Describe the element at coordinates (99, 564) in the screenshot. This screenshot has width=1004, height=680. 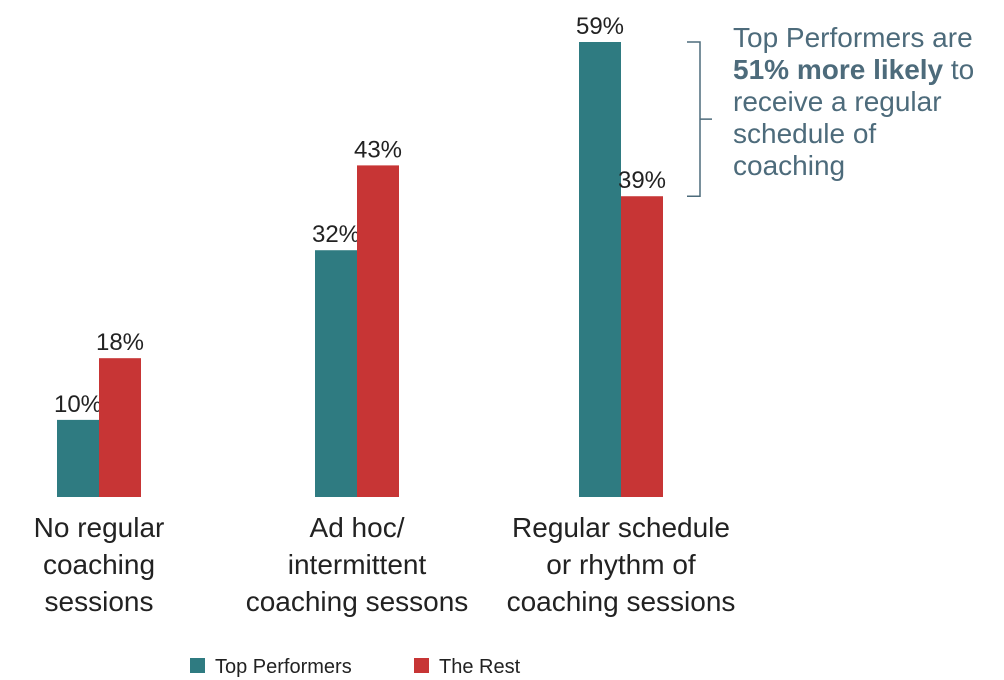
I see `category-label: No regular coaching sessions` at that location.